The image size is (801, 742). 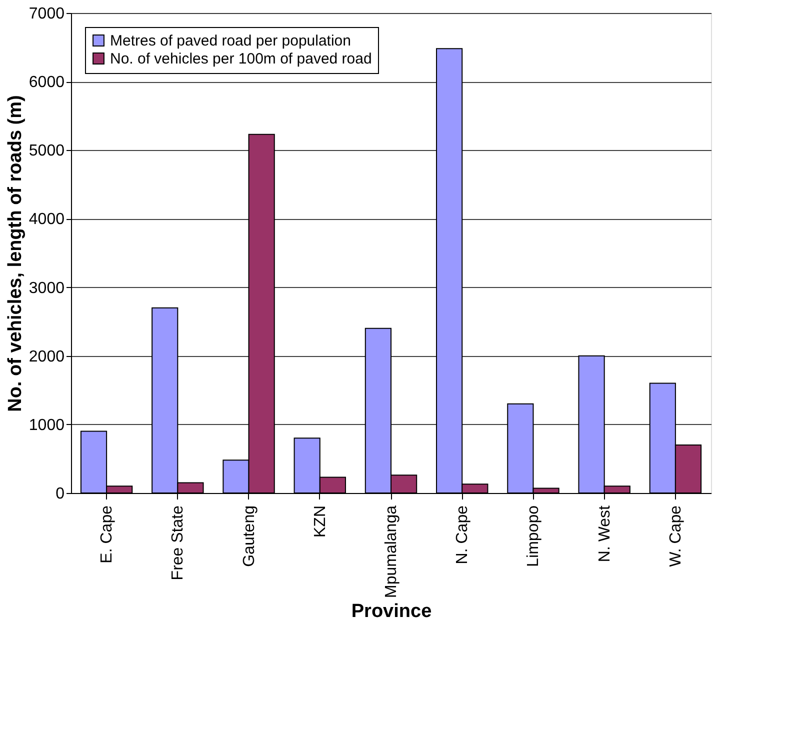 What do you see at coordinates (178, 542) in the screenshot?
I see `x-tick-label: Free State` at bounding box center [178, 542].